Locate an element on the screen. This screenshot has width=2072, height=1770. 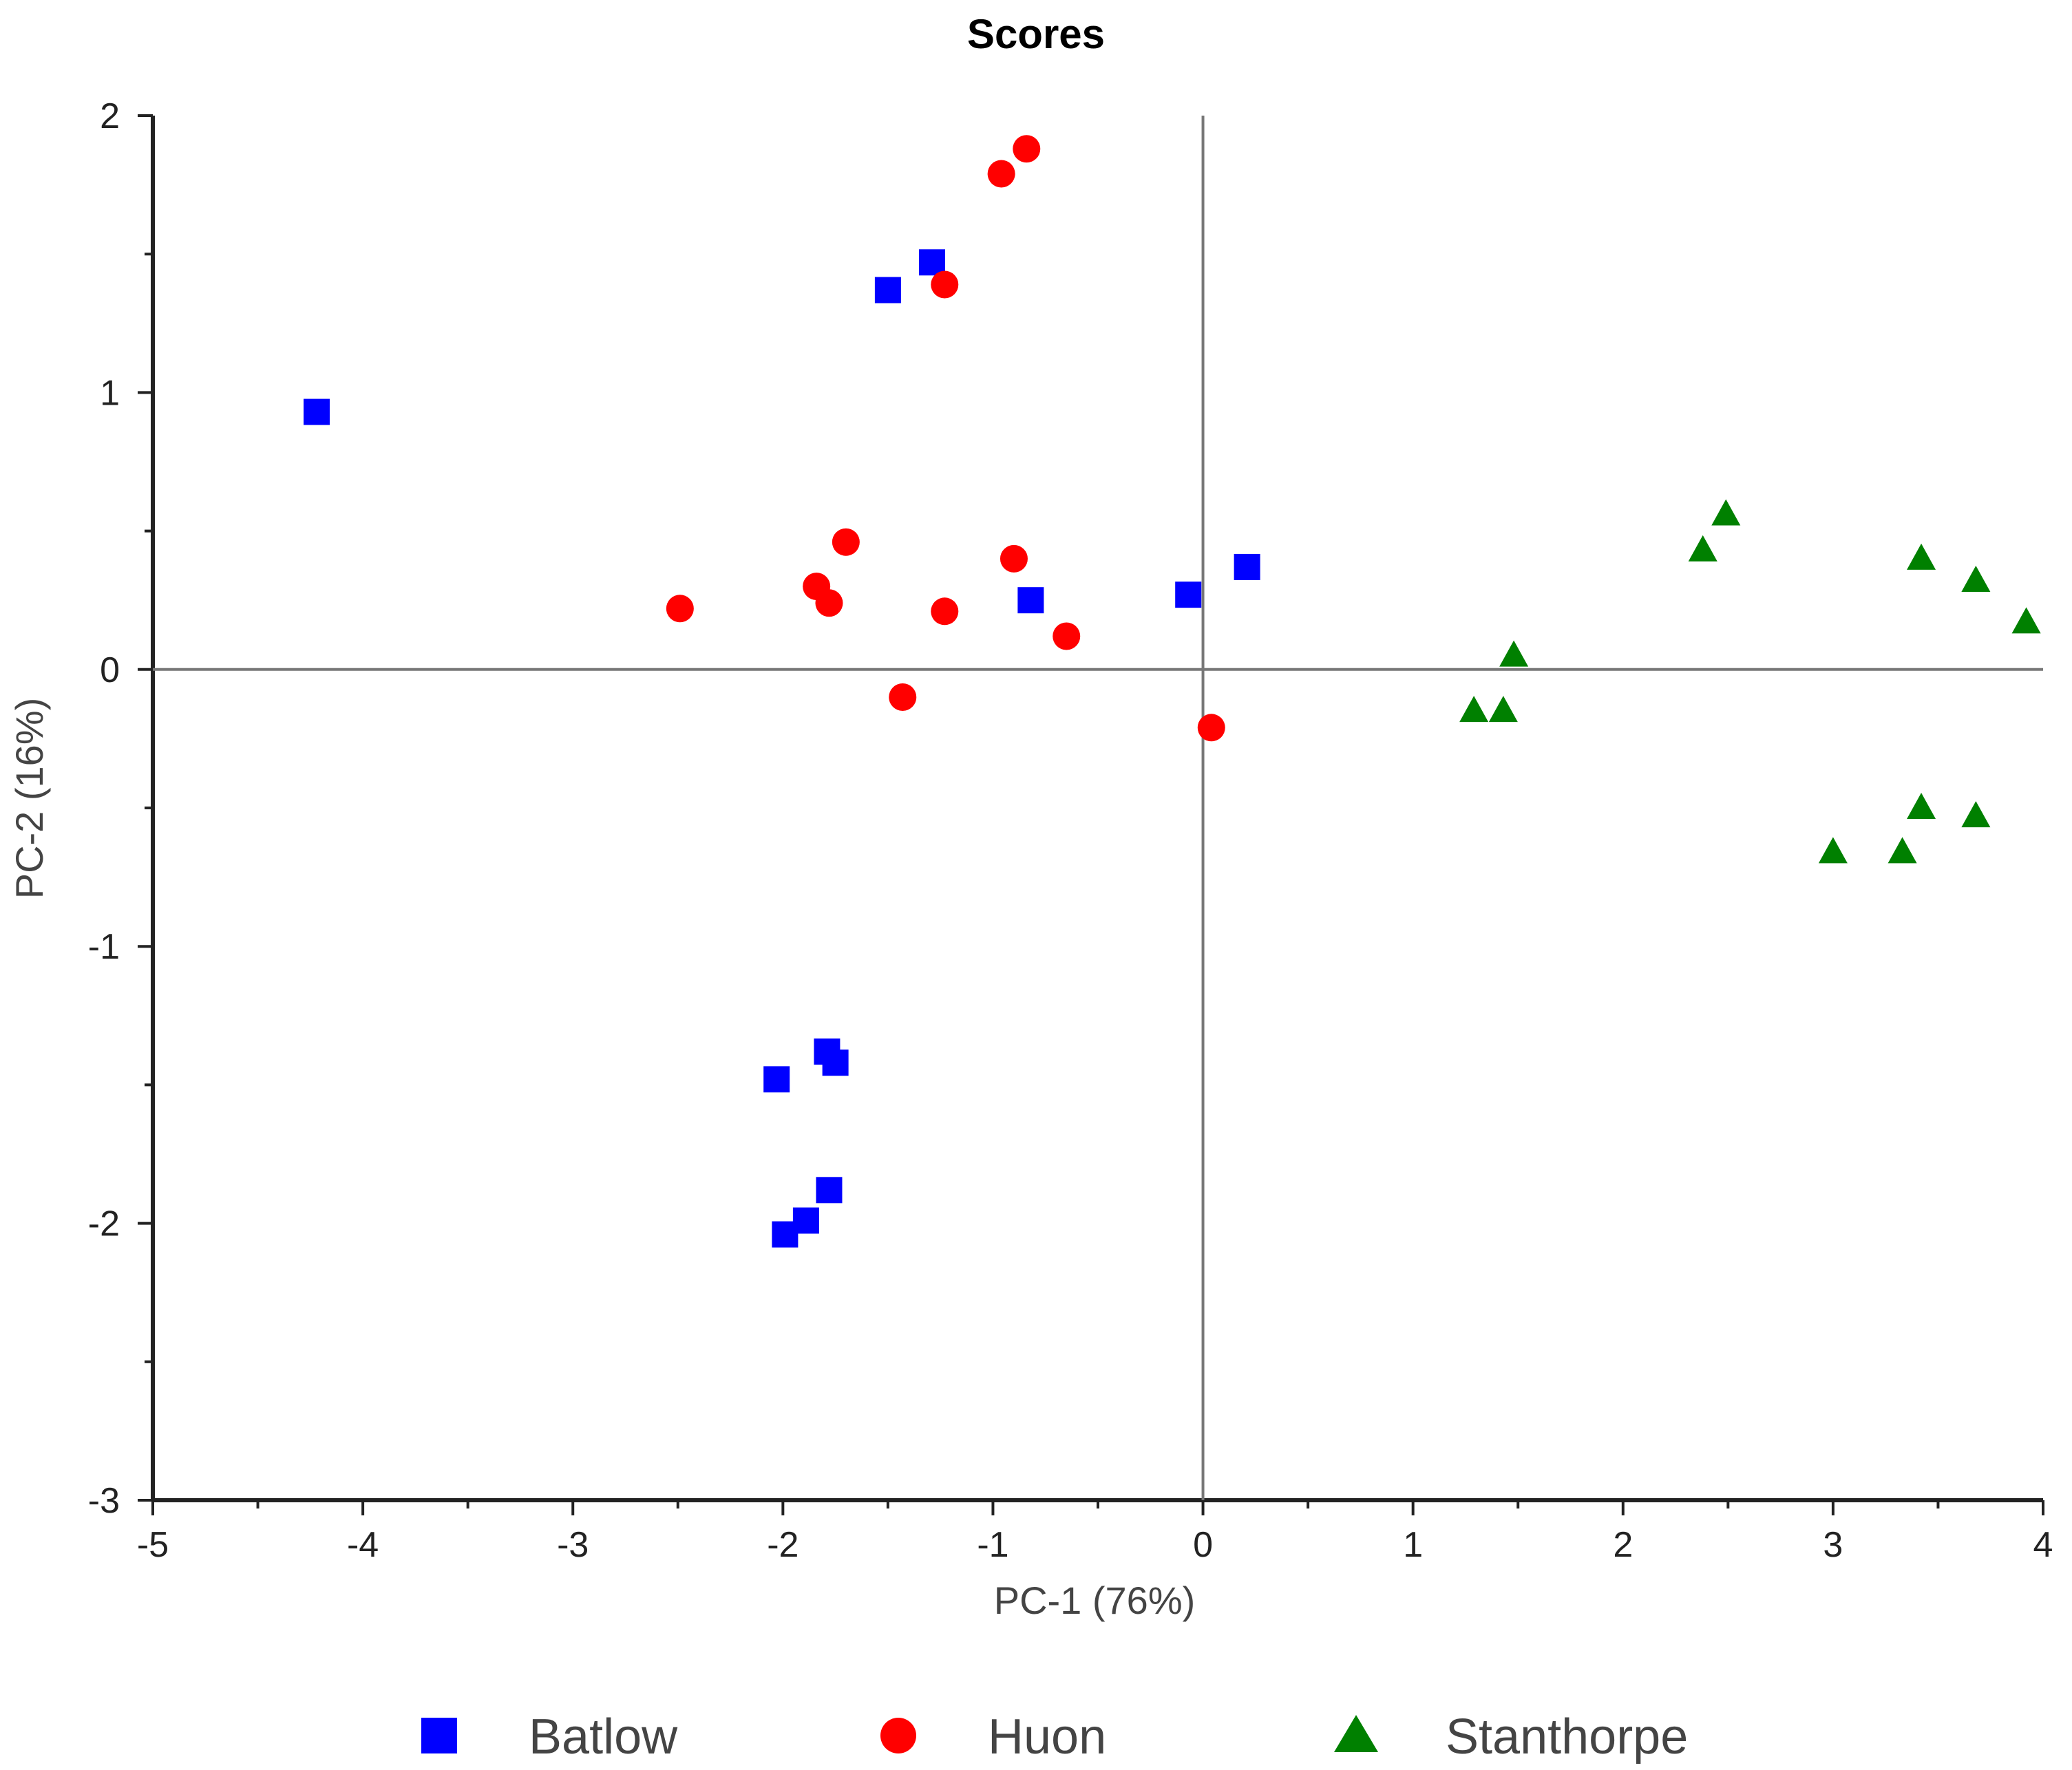
y-tick-label: -1 is located at coordinates (104, 947).